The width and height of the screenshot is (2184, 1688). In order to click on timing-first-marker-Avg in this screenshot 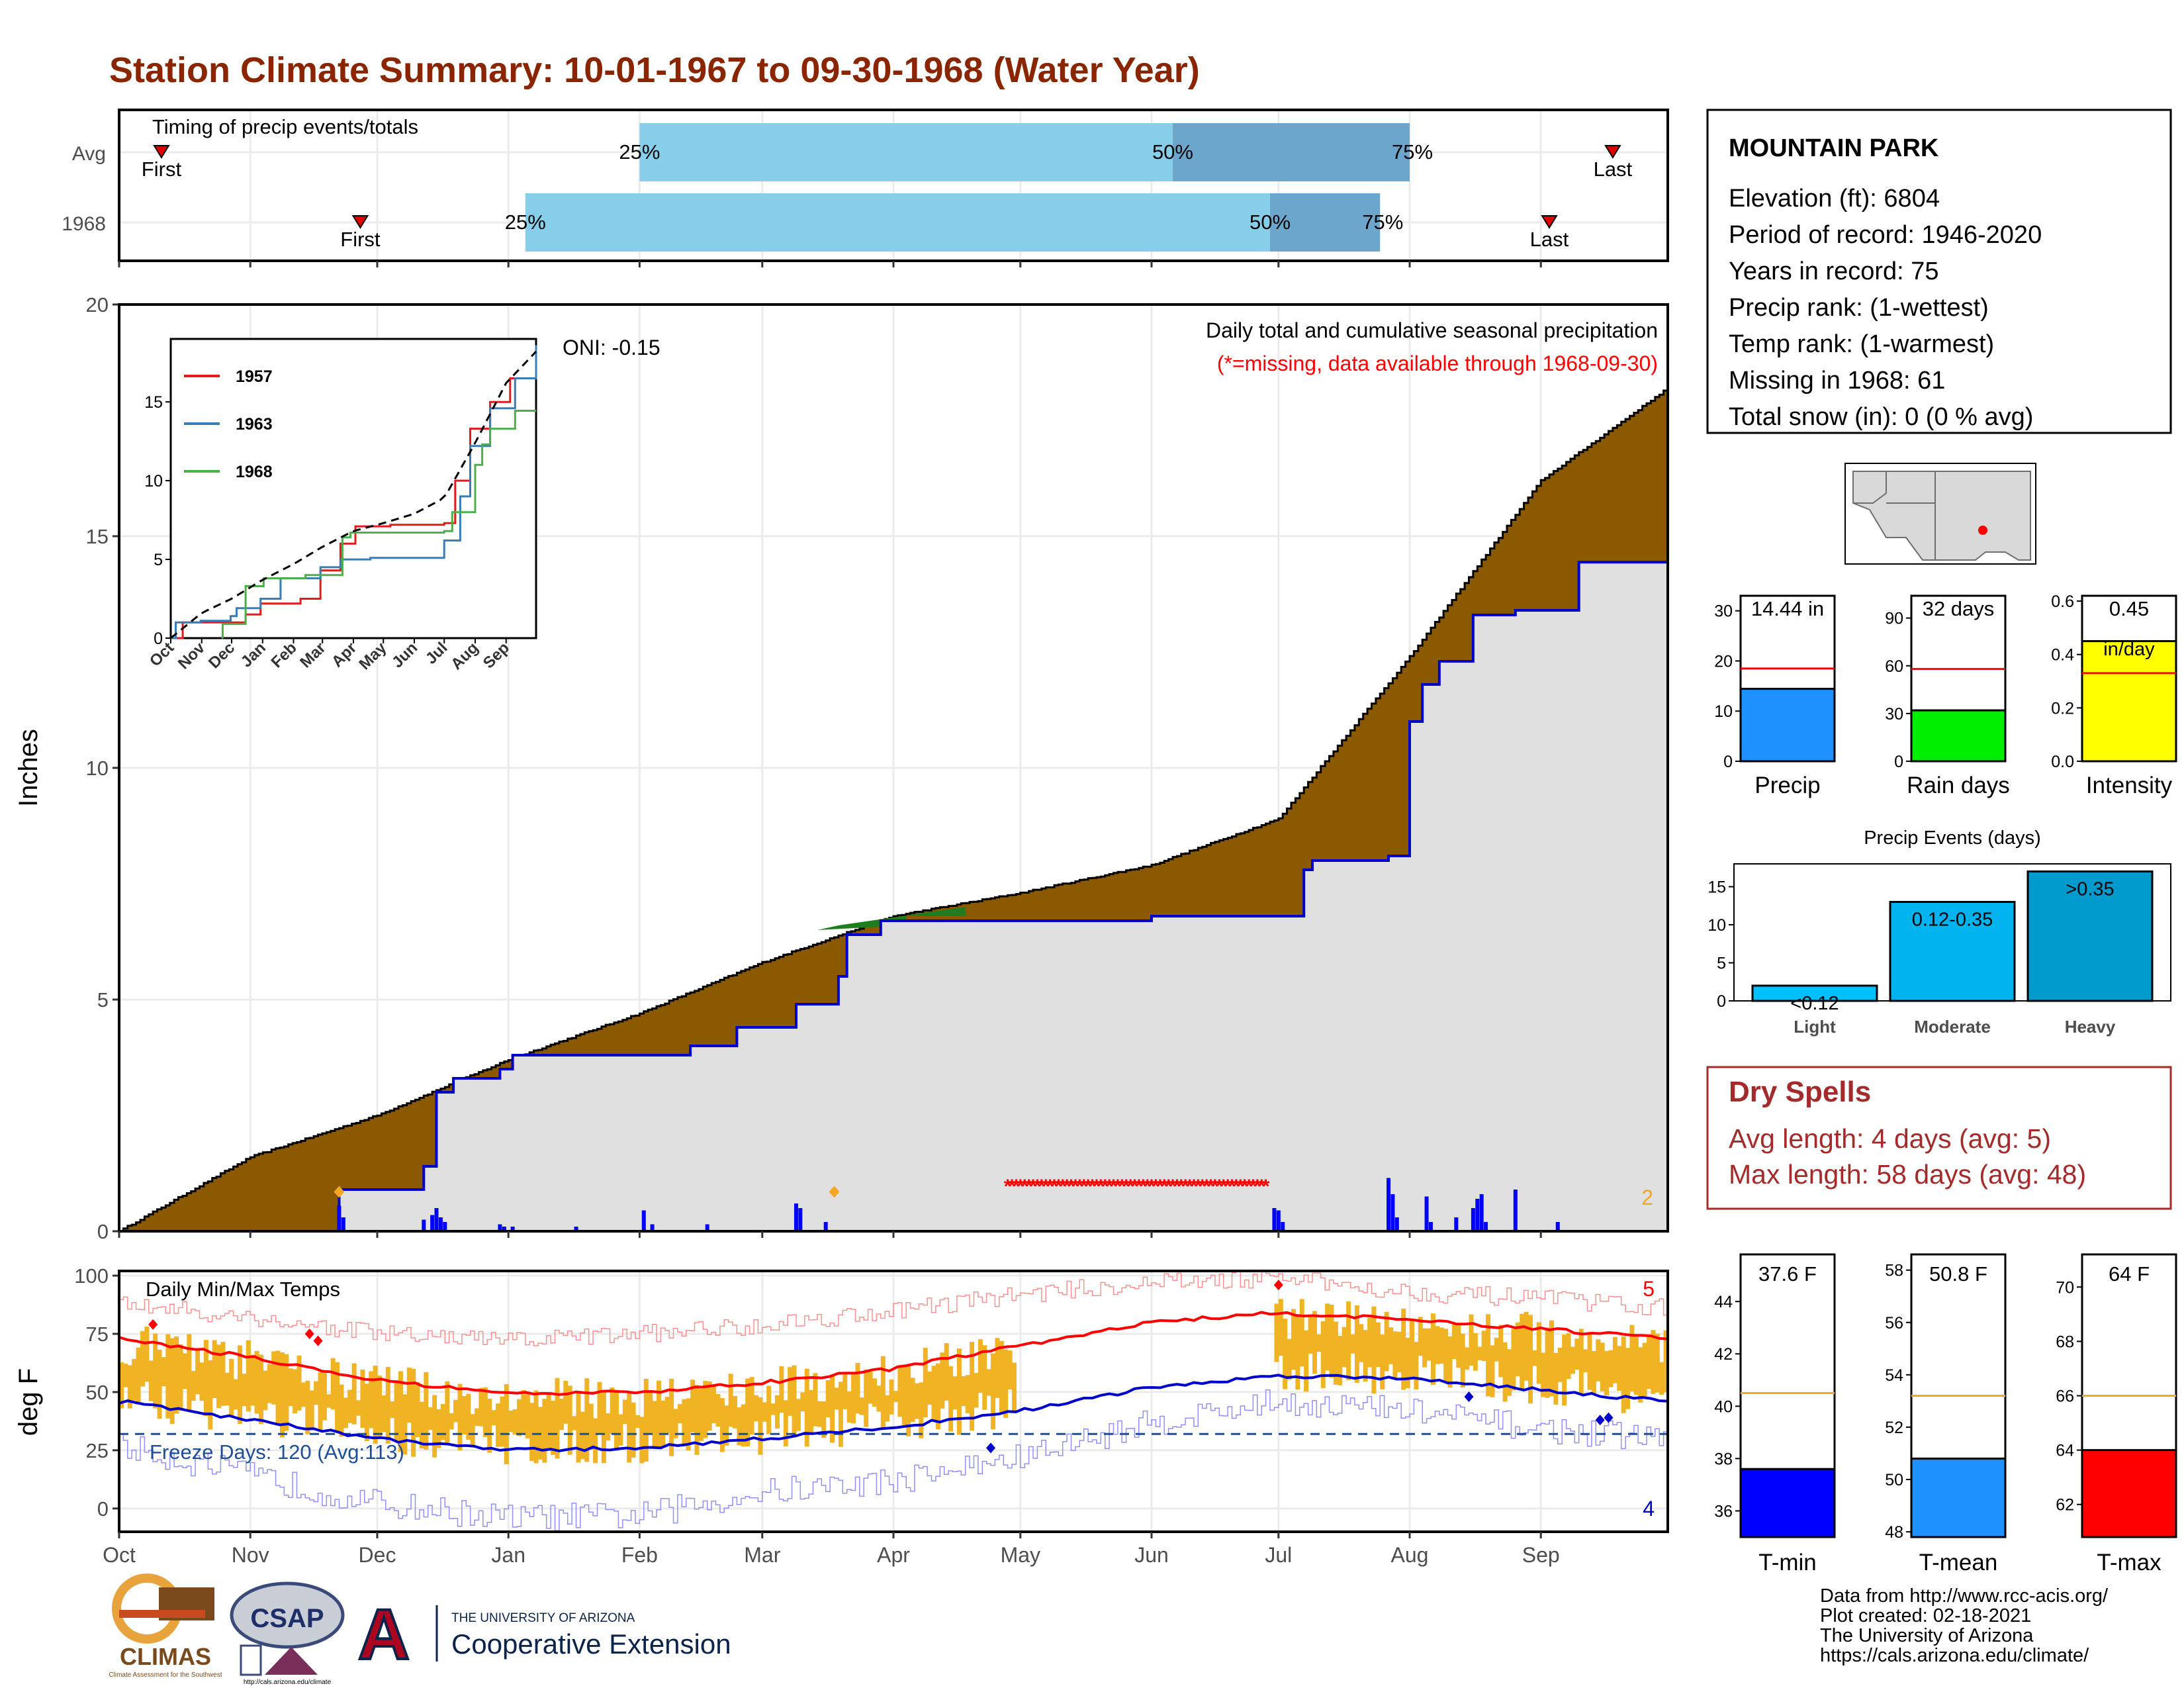, I will do `click(161, 152)`.